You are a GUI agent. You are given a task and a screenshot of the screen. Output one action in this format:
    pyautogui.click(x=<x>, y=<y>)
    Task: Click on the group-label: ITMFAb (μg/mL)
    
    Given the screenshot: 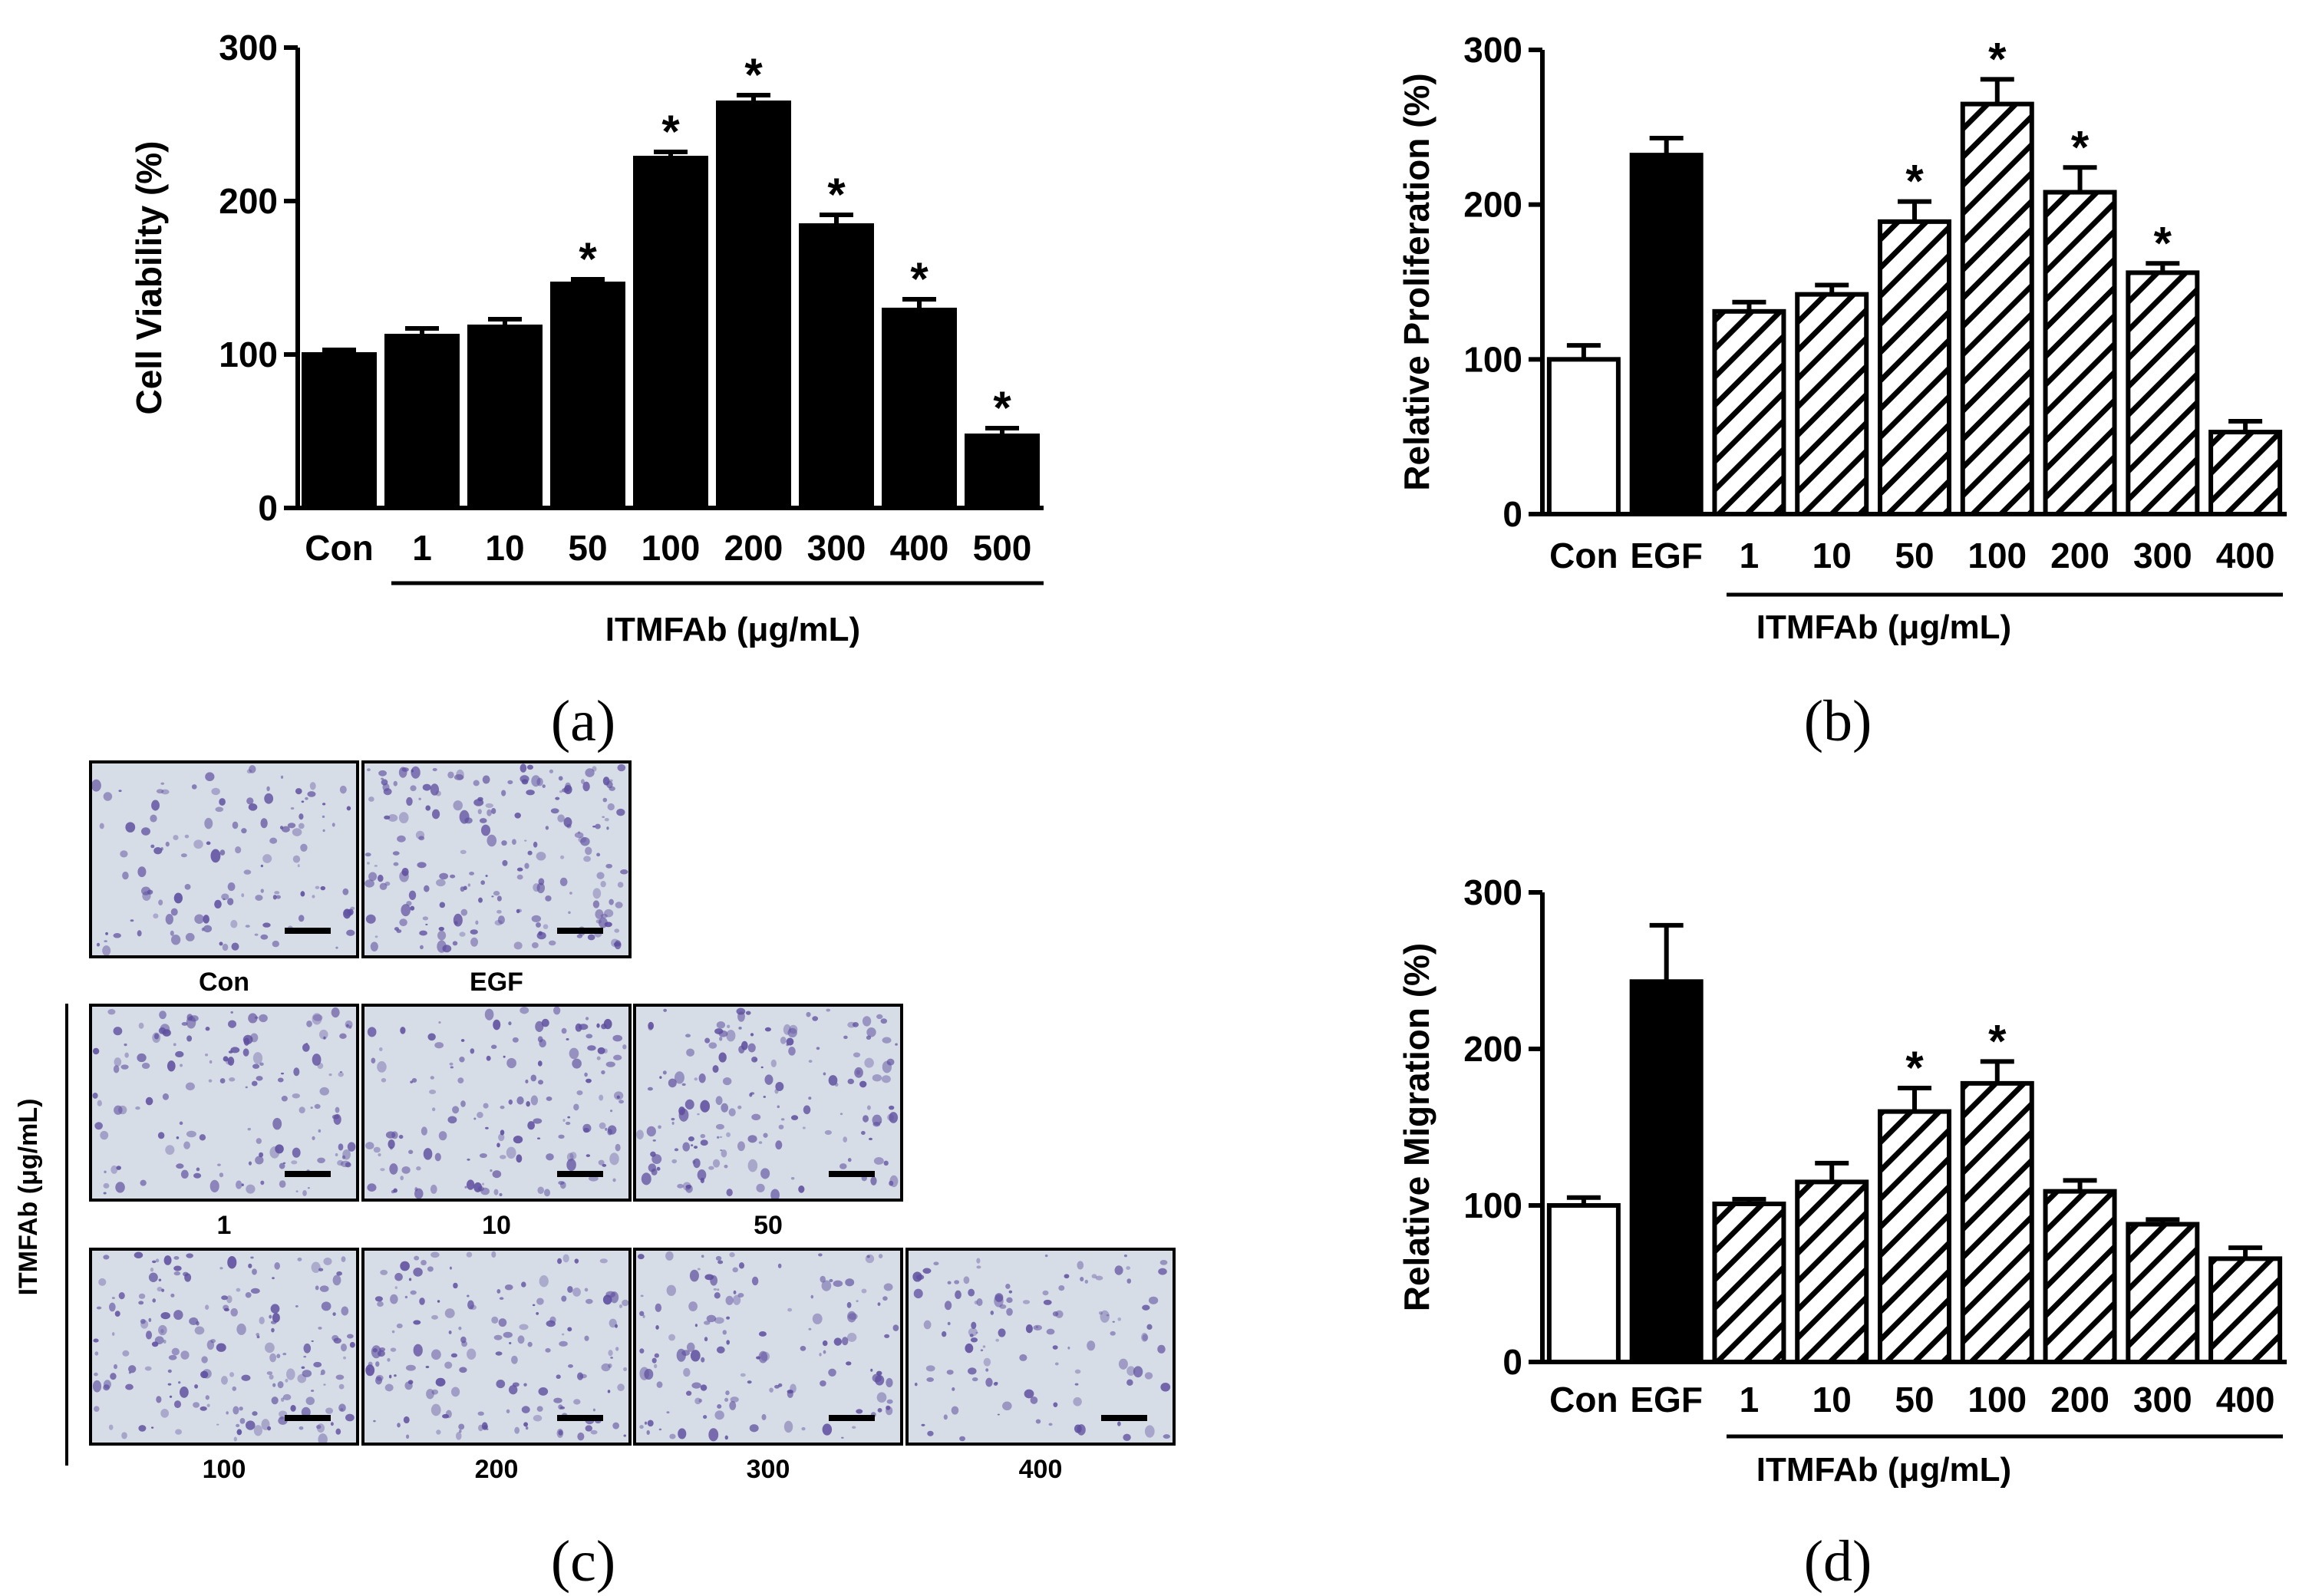 What is the action you would take?
    pyautogui.click(x=1883, y=627)
    